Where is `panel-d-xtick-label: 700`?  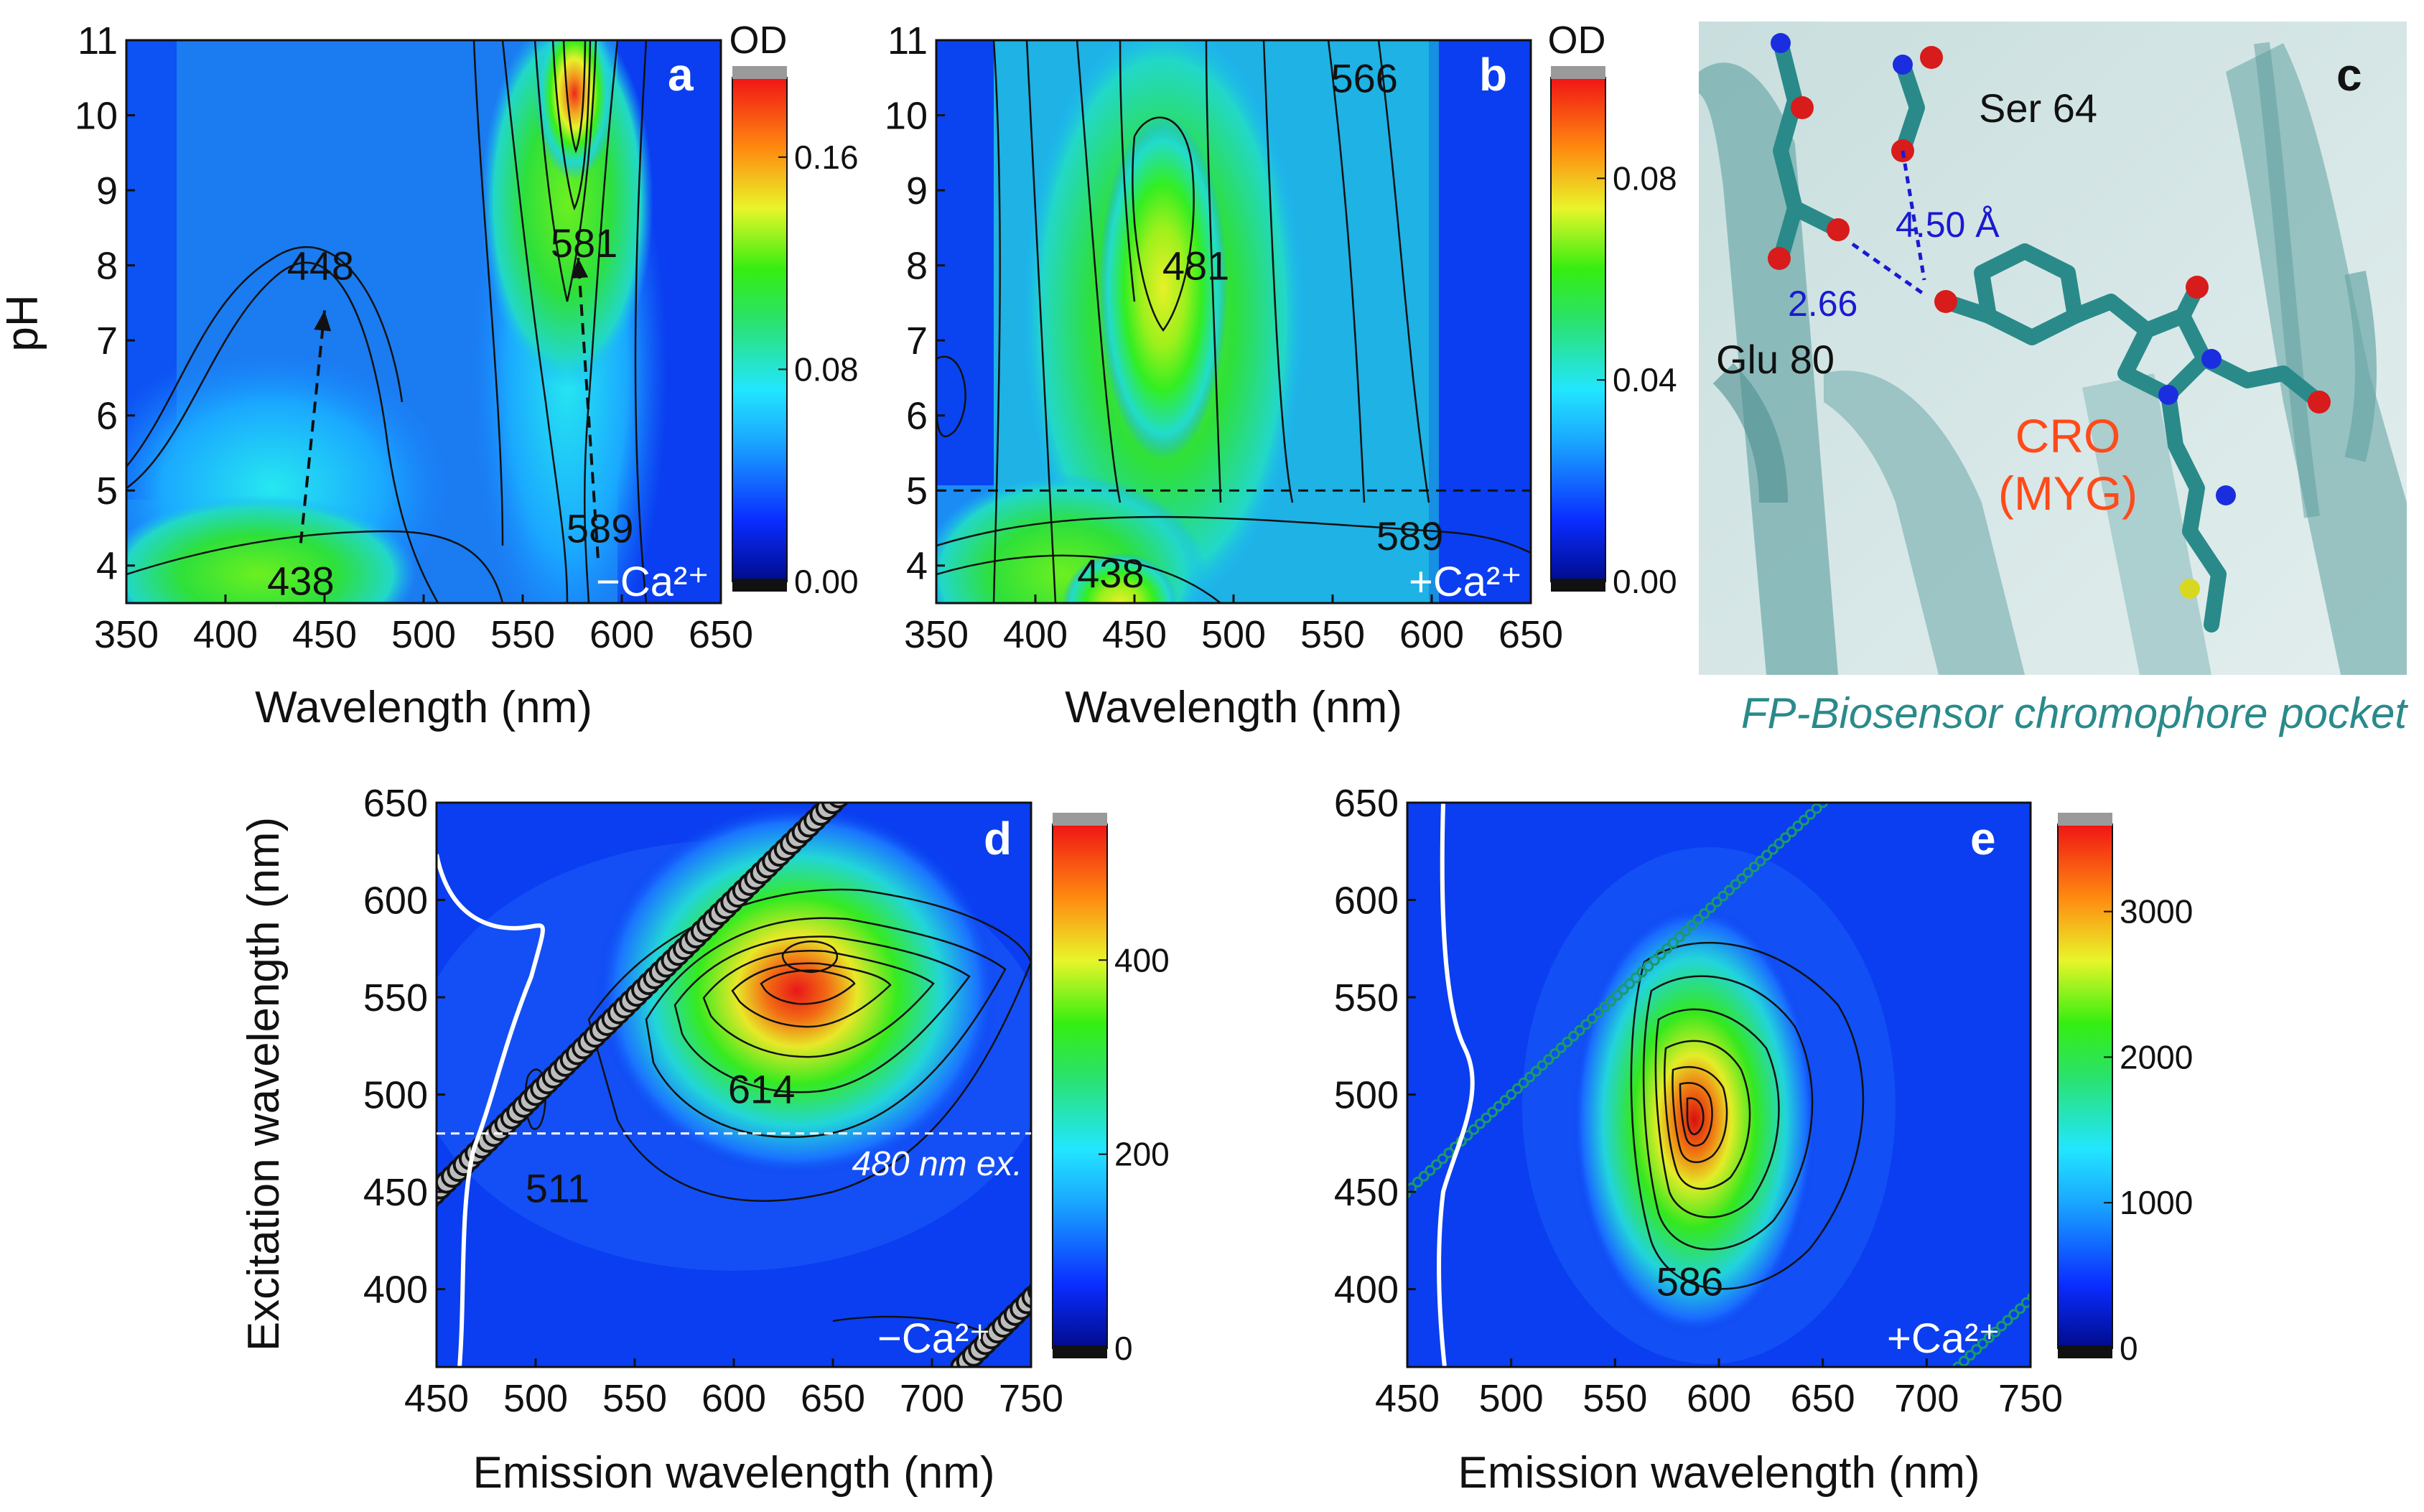
panel-d-xtick-label: 700 is located at coordinates (932, 1398).